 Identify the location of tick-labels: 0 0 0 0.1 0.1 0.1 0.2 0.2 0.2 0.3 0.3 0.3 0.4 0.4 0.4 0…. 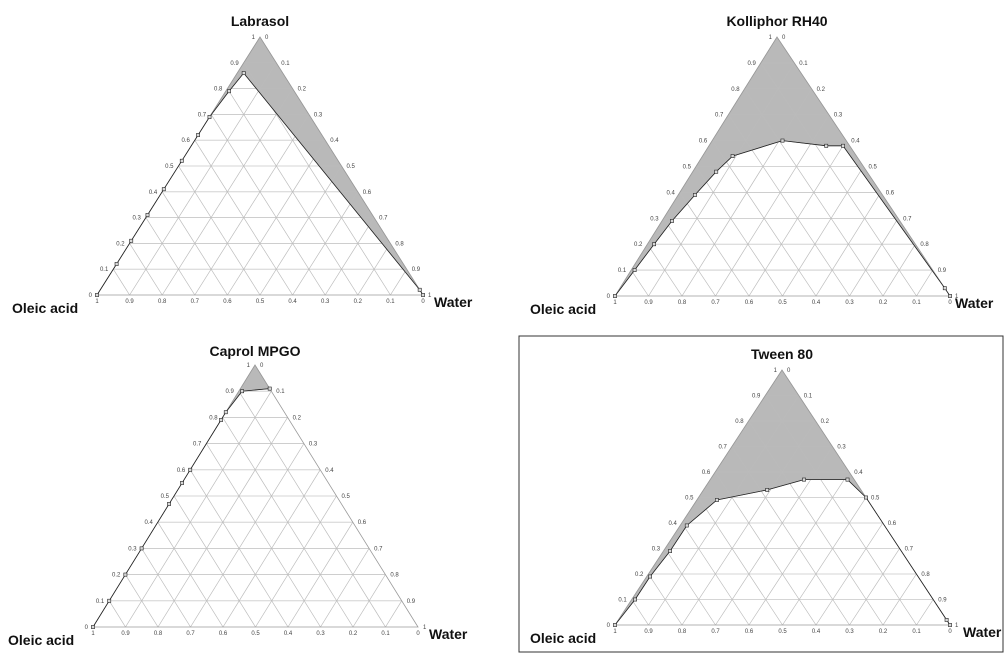
(783, 170).